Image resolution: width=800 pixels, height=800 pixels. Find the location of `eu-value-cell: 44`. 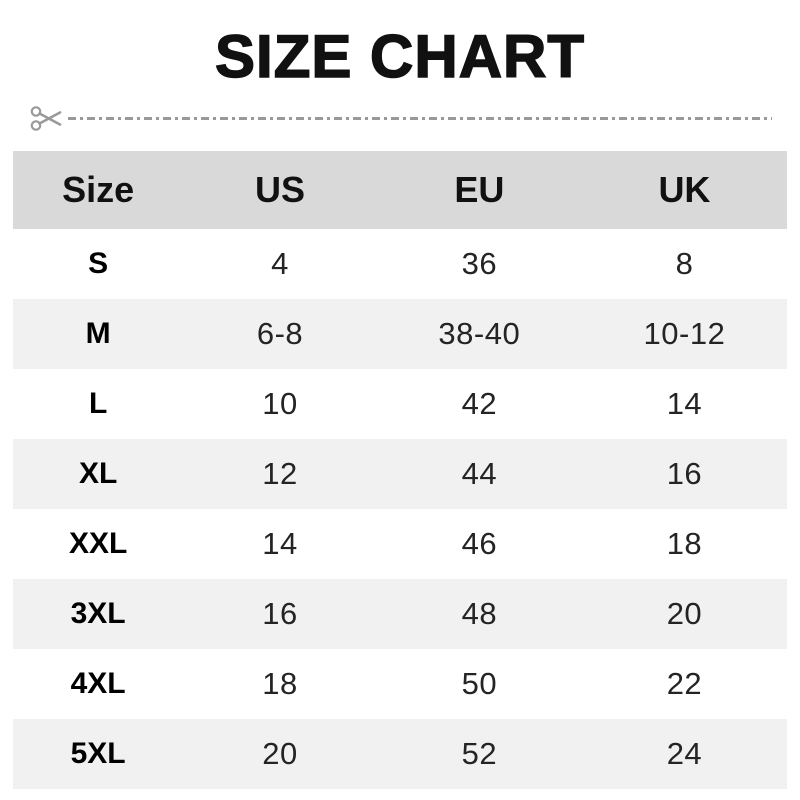

eu-value-cell: 44 is located at coordinates (479, 473).